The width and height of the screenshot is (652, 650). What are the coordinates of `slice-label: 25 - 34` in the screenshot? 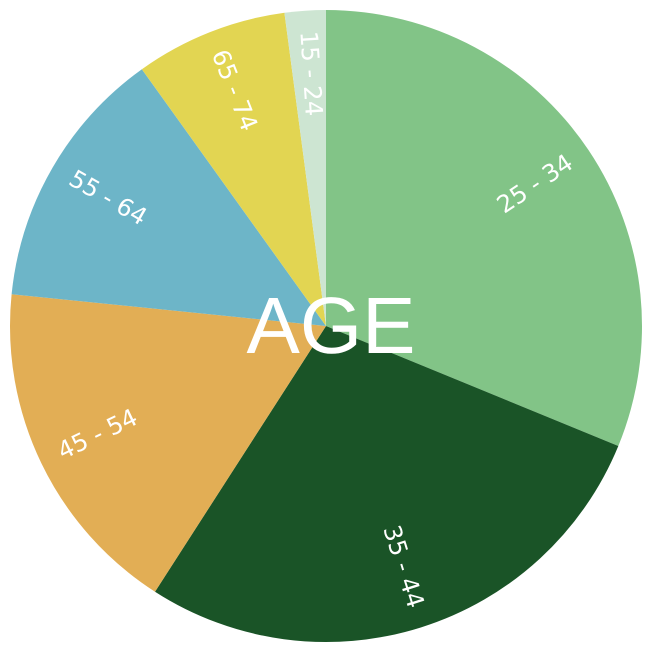 It's located at (535, 184).